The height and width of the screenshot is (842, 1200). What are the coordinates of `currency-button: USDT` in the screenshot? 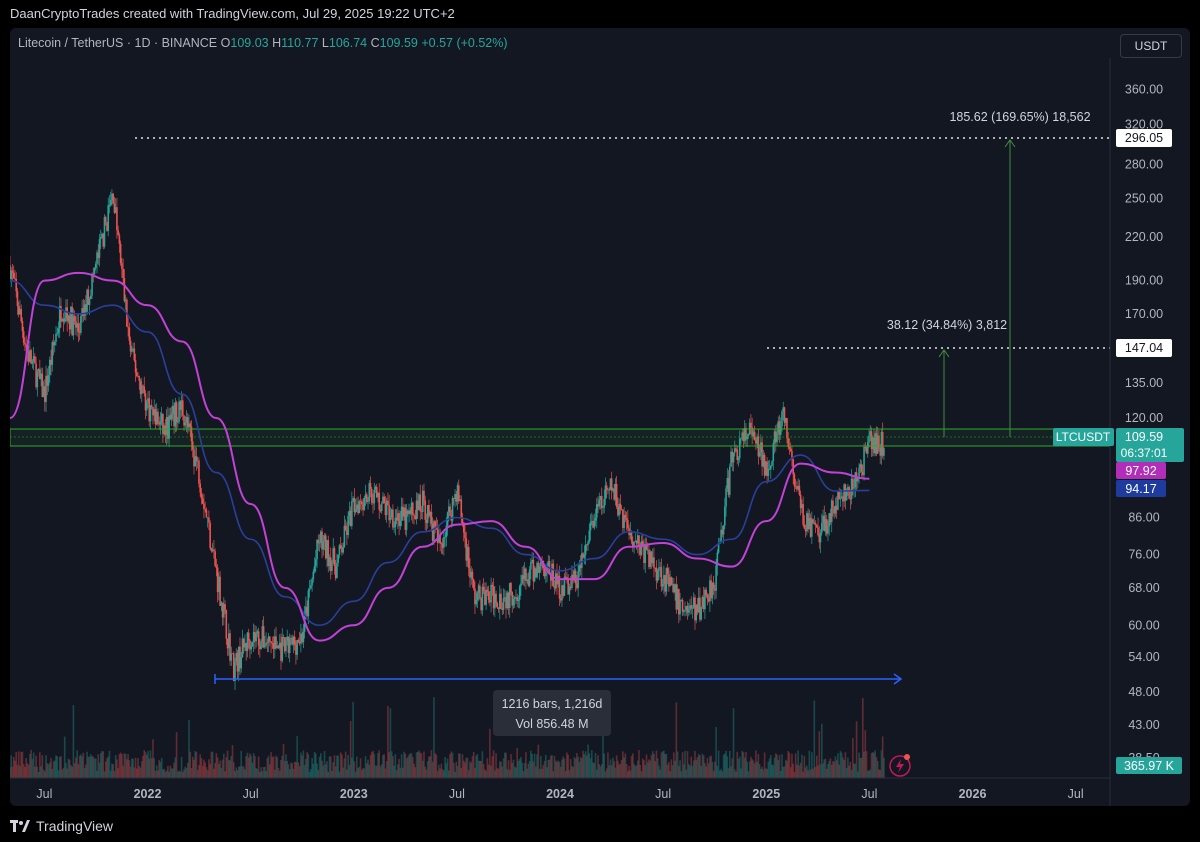 It's located at (1151, 46).